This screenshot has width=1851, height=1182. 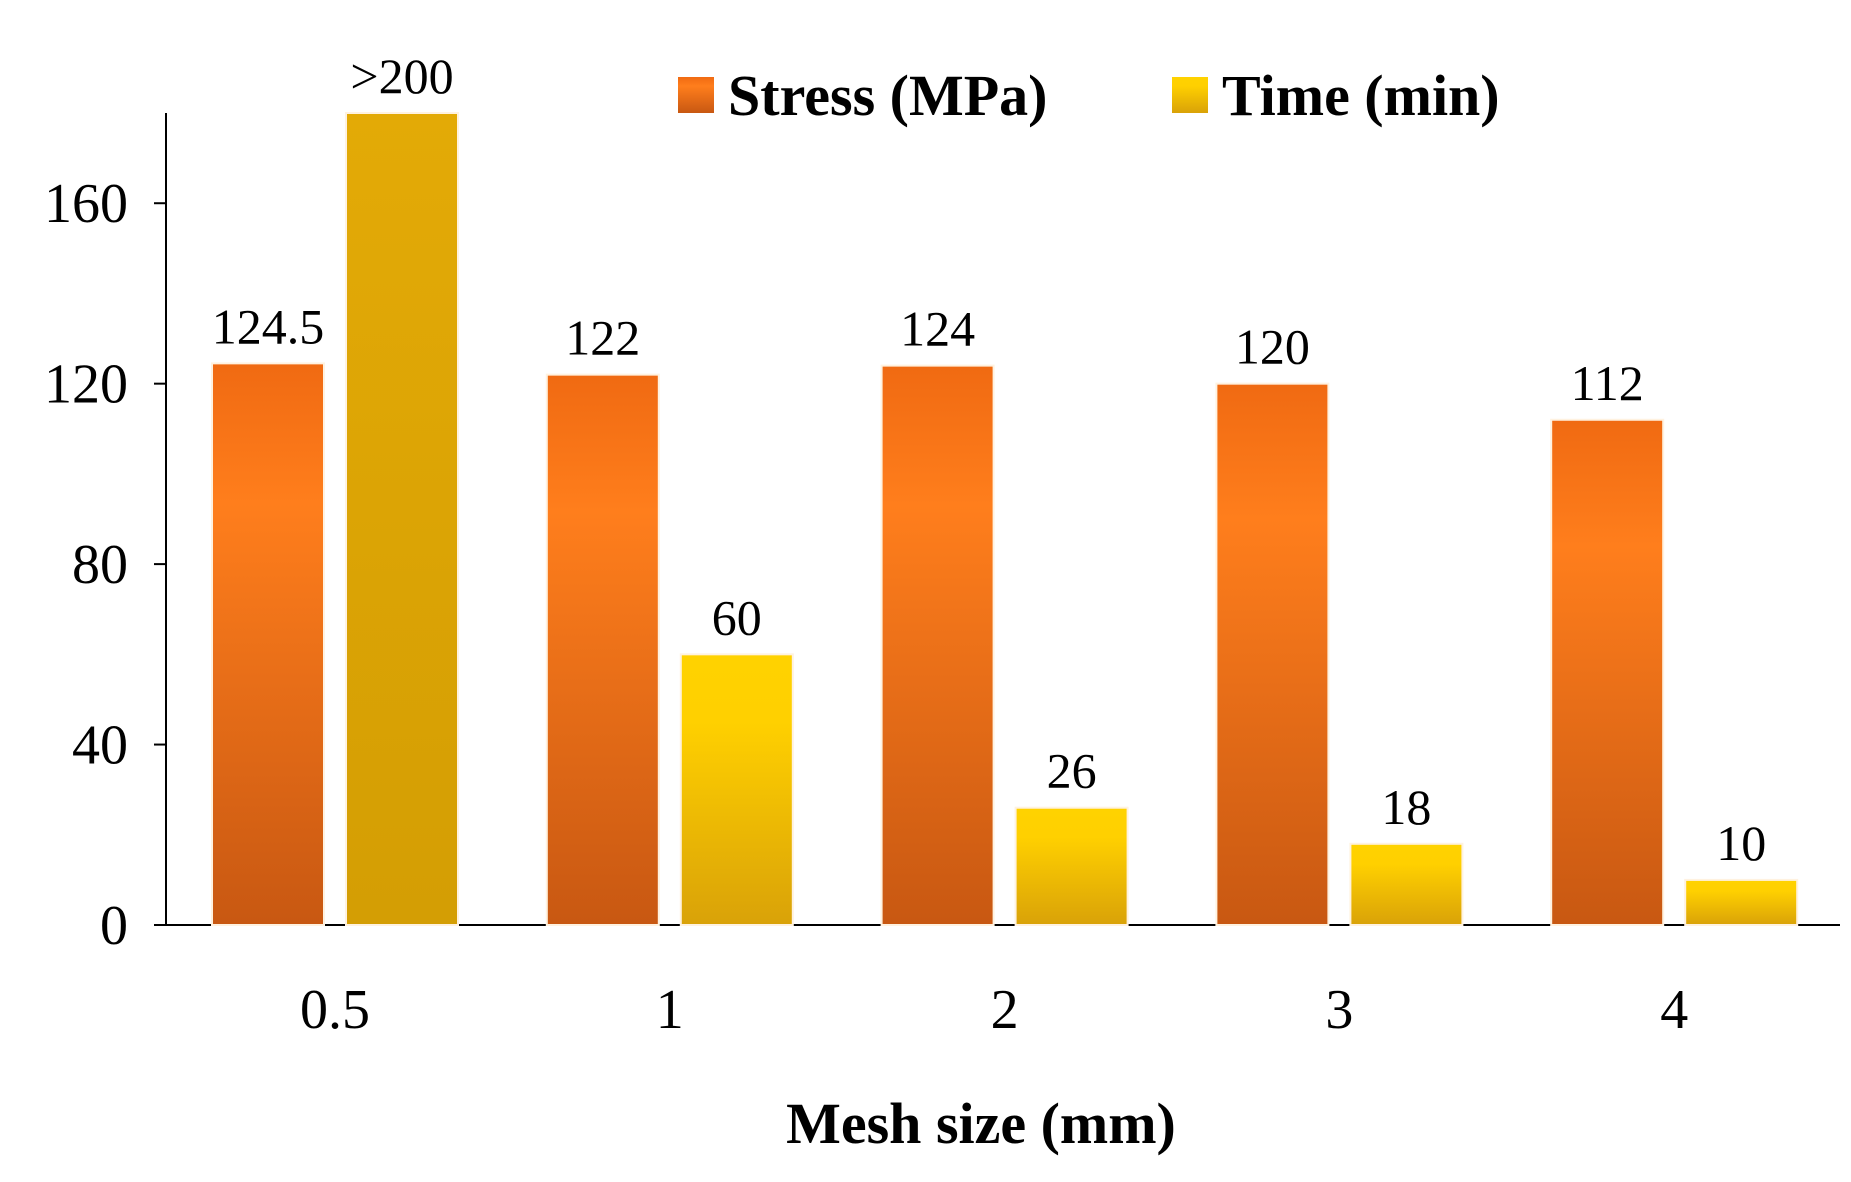 I want to click on data-label: 10, so click(x=1741, y=843).